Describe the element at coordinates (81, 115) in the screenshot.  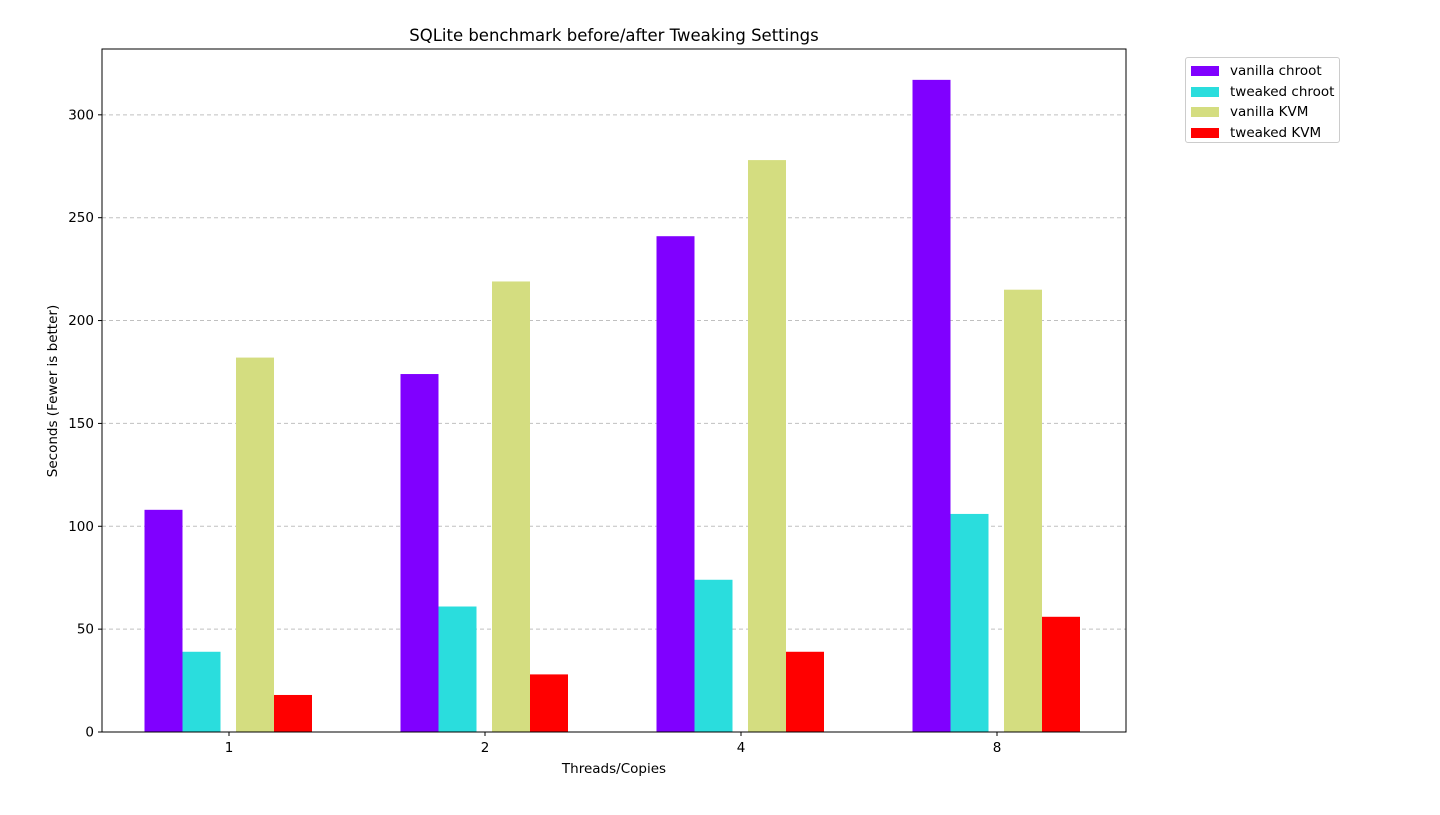
I see `y-tick-label: 300` at that location.